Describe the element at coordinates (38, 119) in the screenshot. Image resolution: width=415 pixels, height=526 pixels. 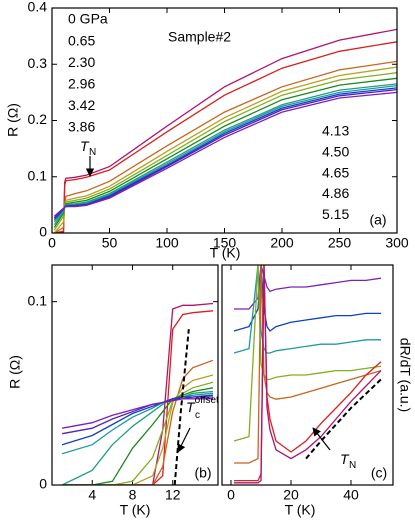
I see `y-tick-label: 0.2` at that location.